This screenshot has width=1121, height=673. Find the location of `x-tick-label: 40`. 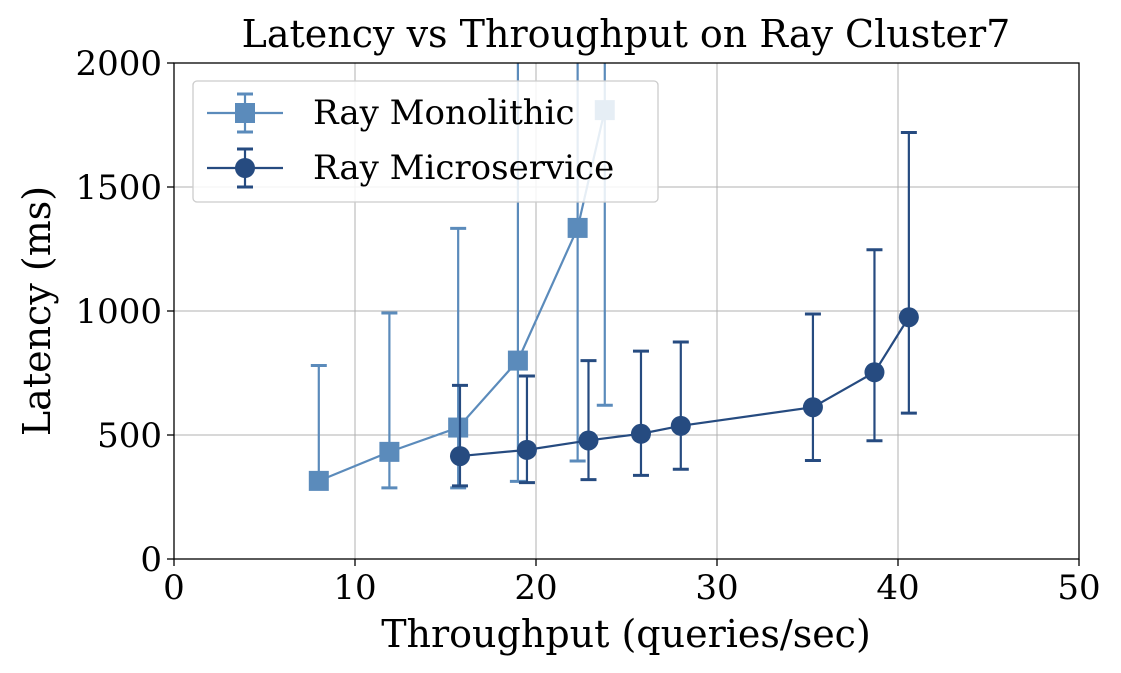

x-tick-label: 40 is located at coordinates (897, 588).